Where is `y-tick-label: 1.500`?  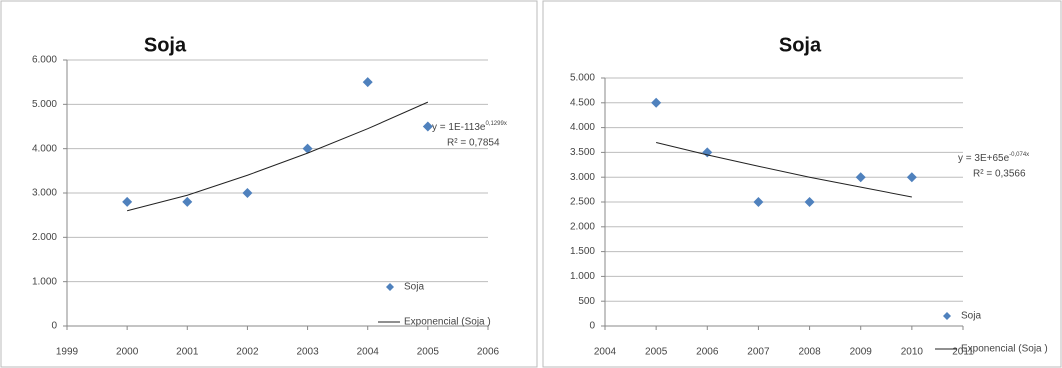 y-tick-label: 1.500 is located at coordinates (582, 251).